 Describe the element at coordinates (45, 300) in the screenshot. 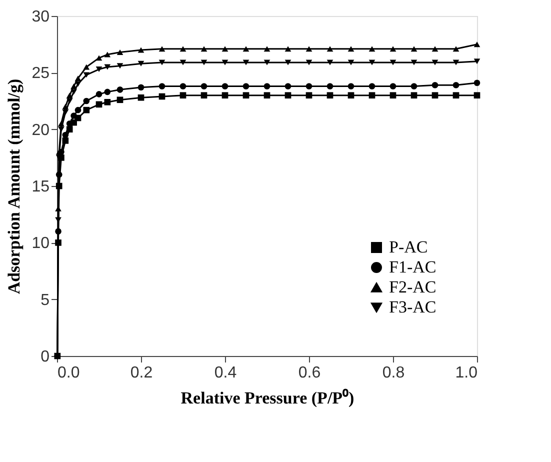

I see `y-tick-label: 5` at that location.